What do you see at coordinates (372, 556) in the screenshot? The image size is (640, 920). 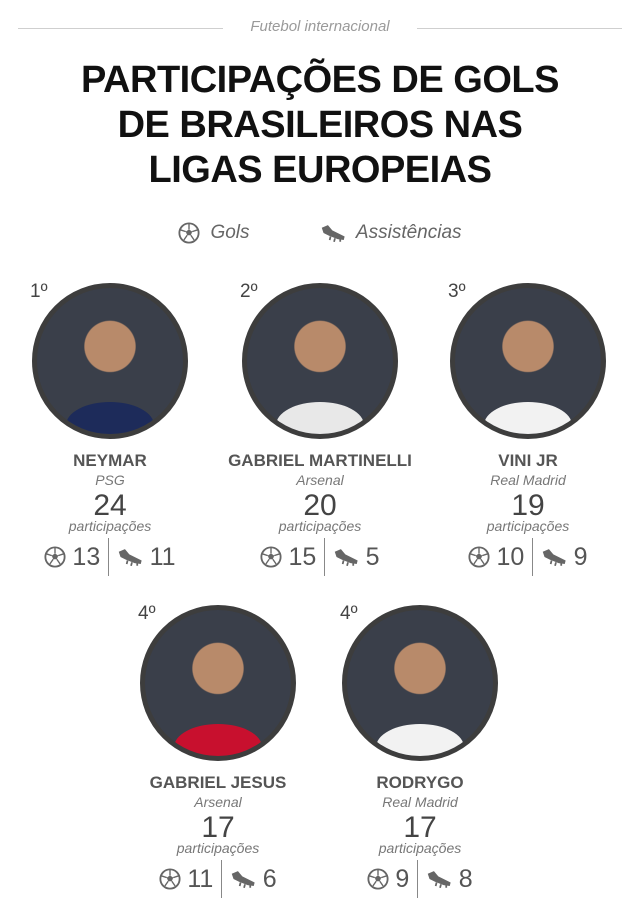 I see `assists-count: 5` at bounding box center [372, 556].